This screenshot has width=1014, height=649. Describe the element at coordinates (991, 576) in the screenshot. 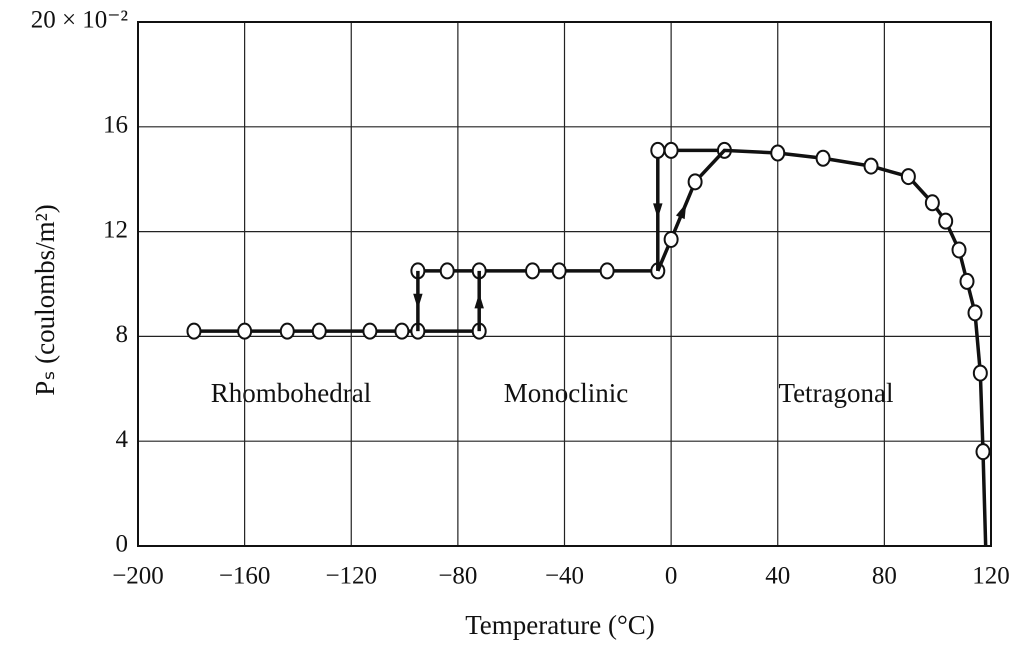

I see `x-tick-label: 120` at that location.